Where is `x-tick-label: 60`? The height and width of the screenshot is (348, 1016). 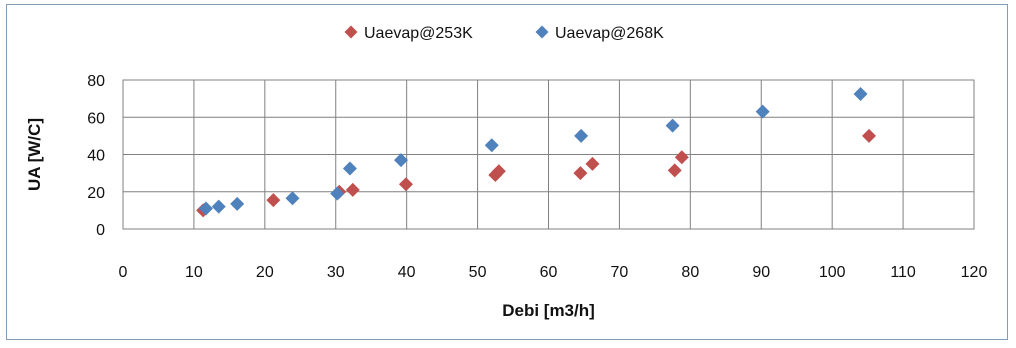 x-tick-label: 60 is located at coordinates (549, 272).